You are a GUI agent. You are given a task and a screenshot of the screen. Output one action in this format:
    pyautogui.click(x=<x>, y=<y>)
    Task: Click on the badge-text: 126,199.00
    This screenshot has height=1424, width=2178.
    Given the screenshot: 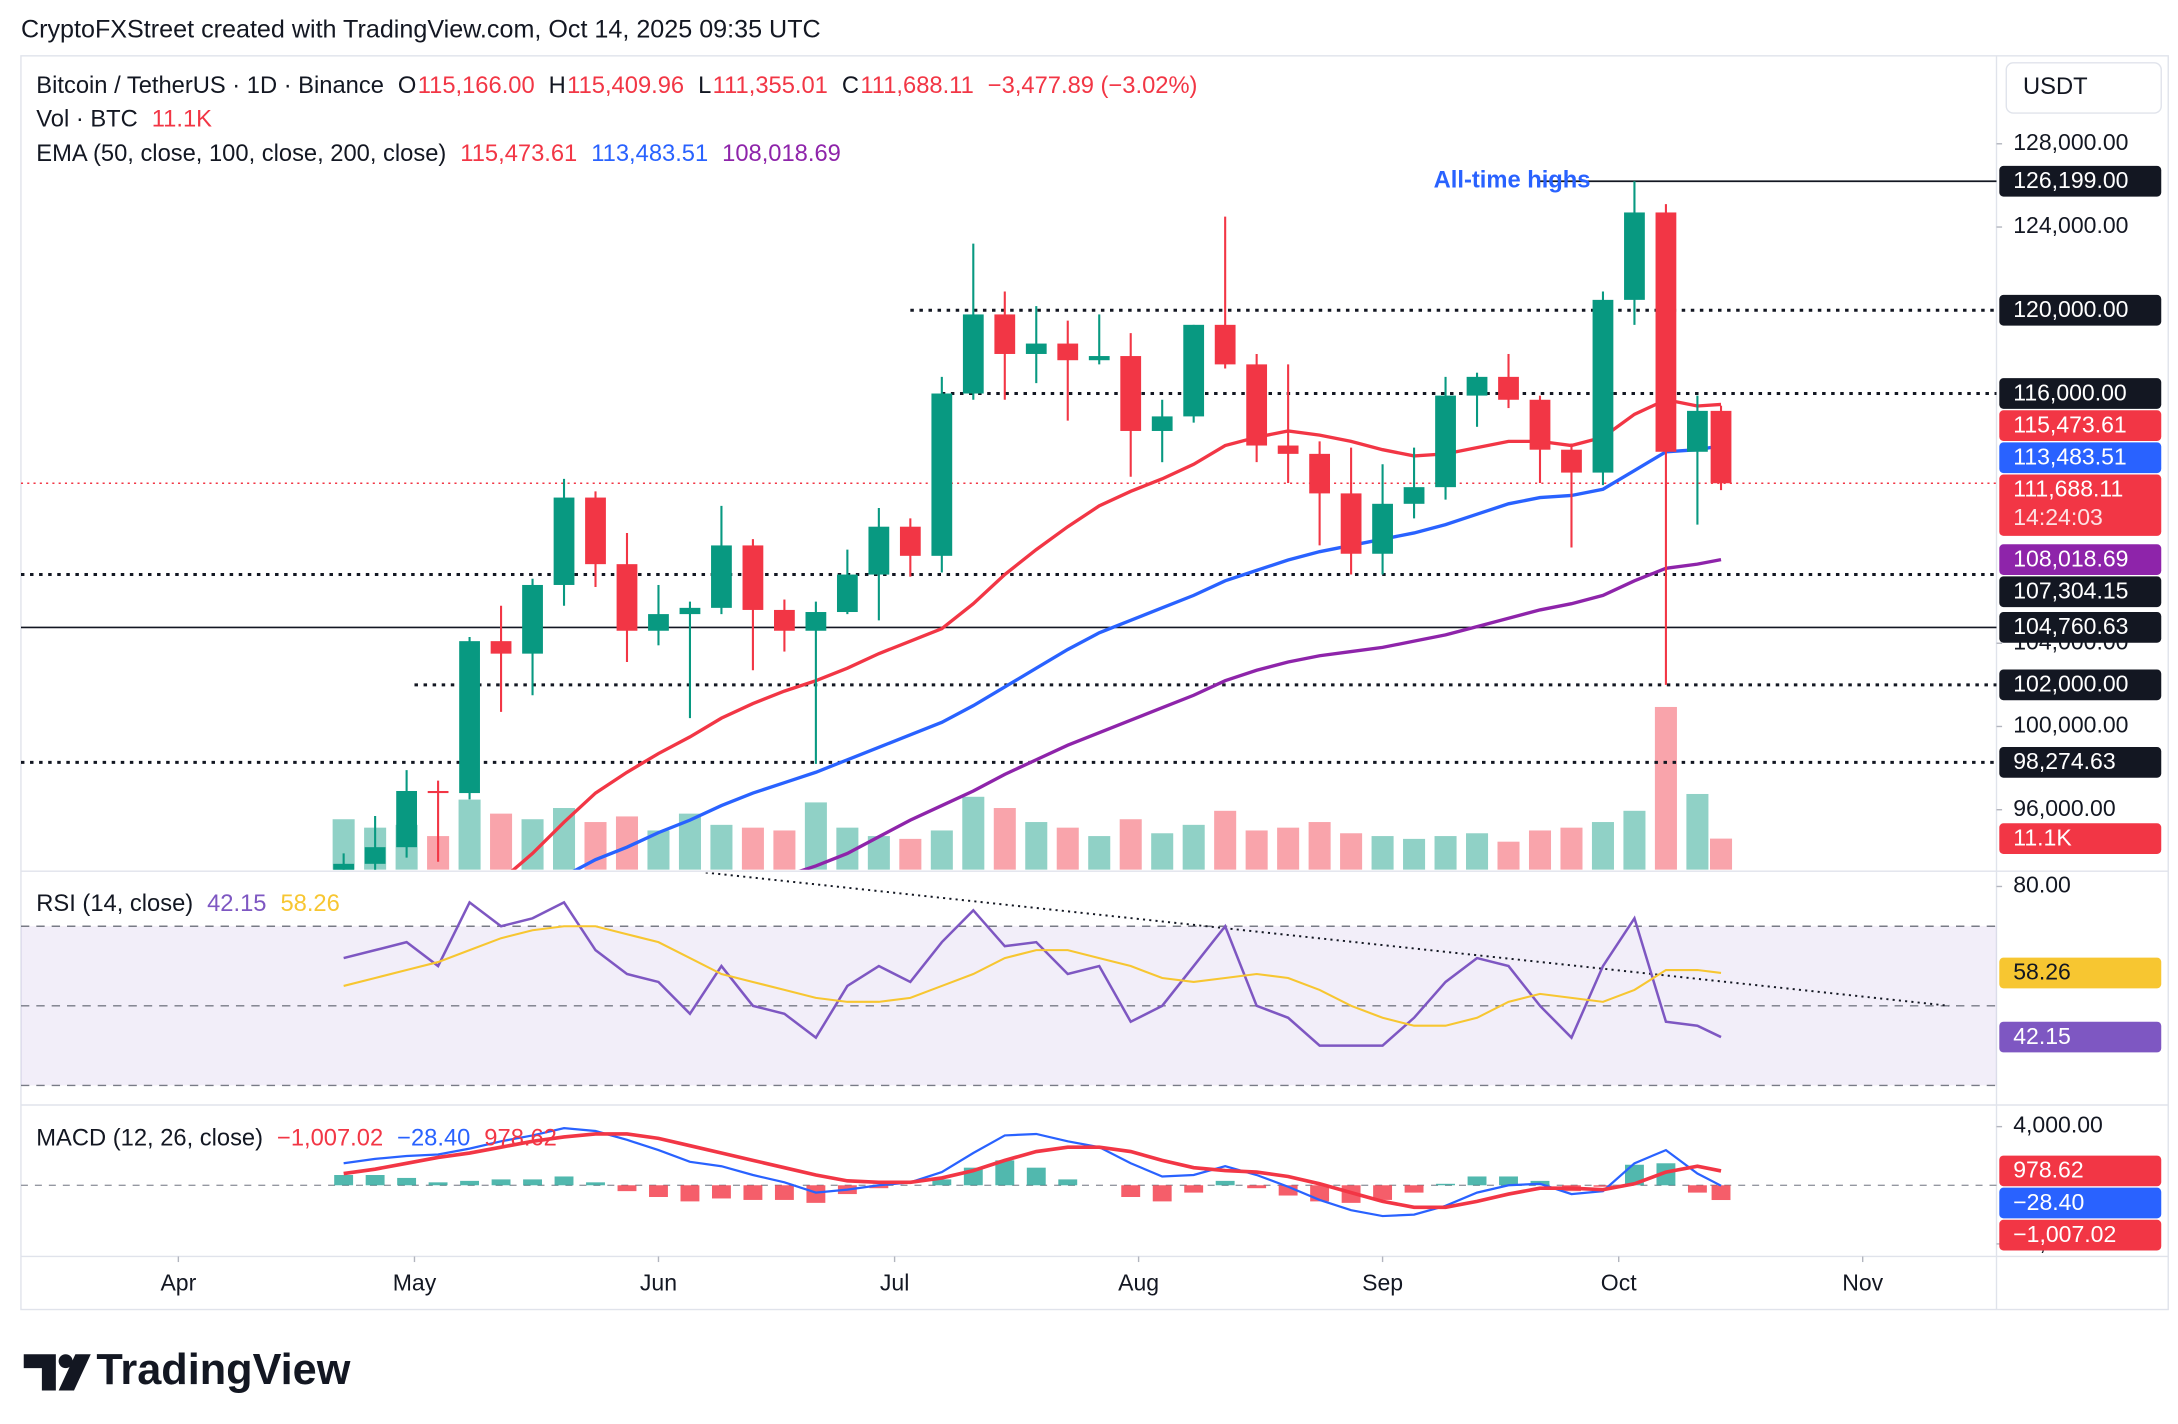 What is the action you would take?
    pyautogui.click(x=2070, y=180)
    